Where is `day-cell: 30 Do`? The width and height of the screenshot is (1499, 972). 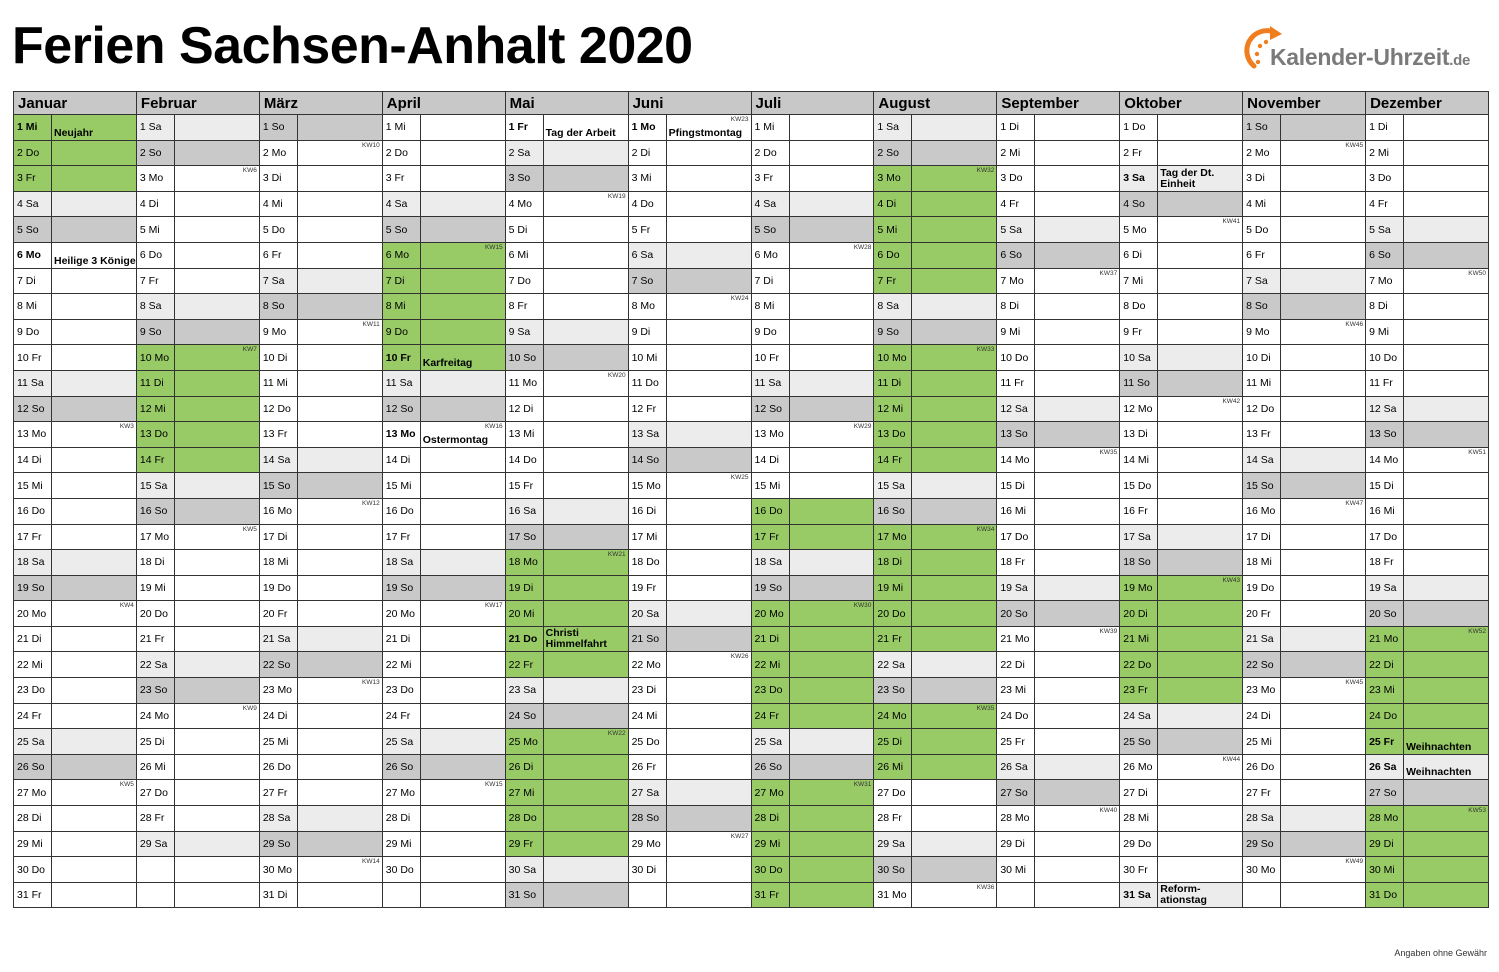
day-cell: 30 Do is located at coordinates (32, 869).